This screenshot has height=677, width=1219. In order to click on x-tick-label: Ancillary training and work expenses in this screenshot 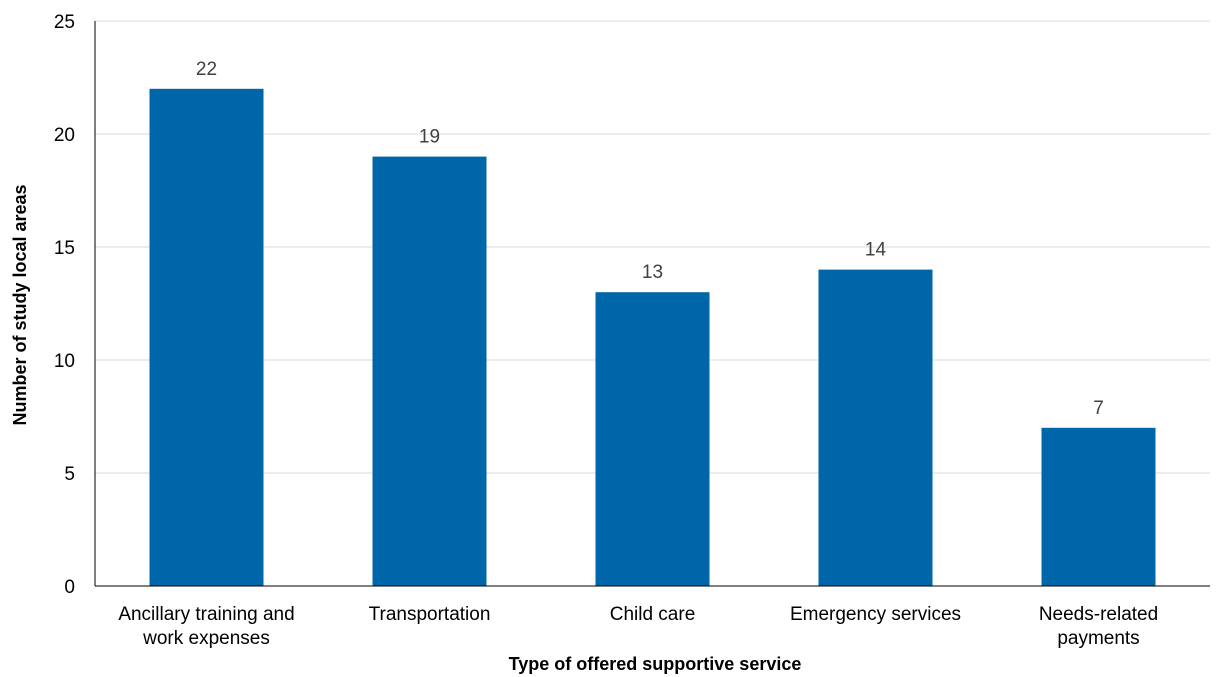, I will do `click(206, 626)`.